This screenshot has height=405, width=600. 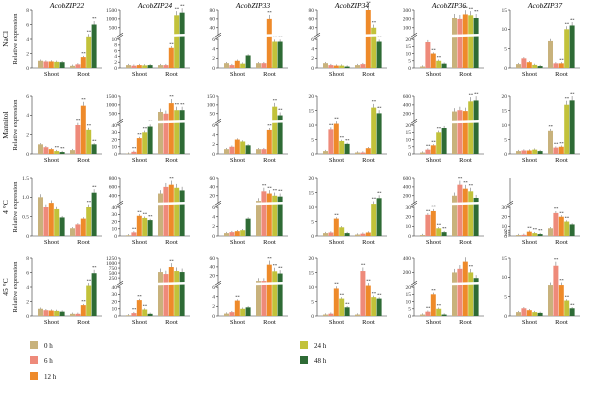 What do you see at coordinates (27, 259) in the screenshot?
I see `y-tick-label: 8` at bounding box center [27, 259].